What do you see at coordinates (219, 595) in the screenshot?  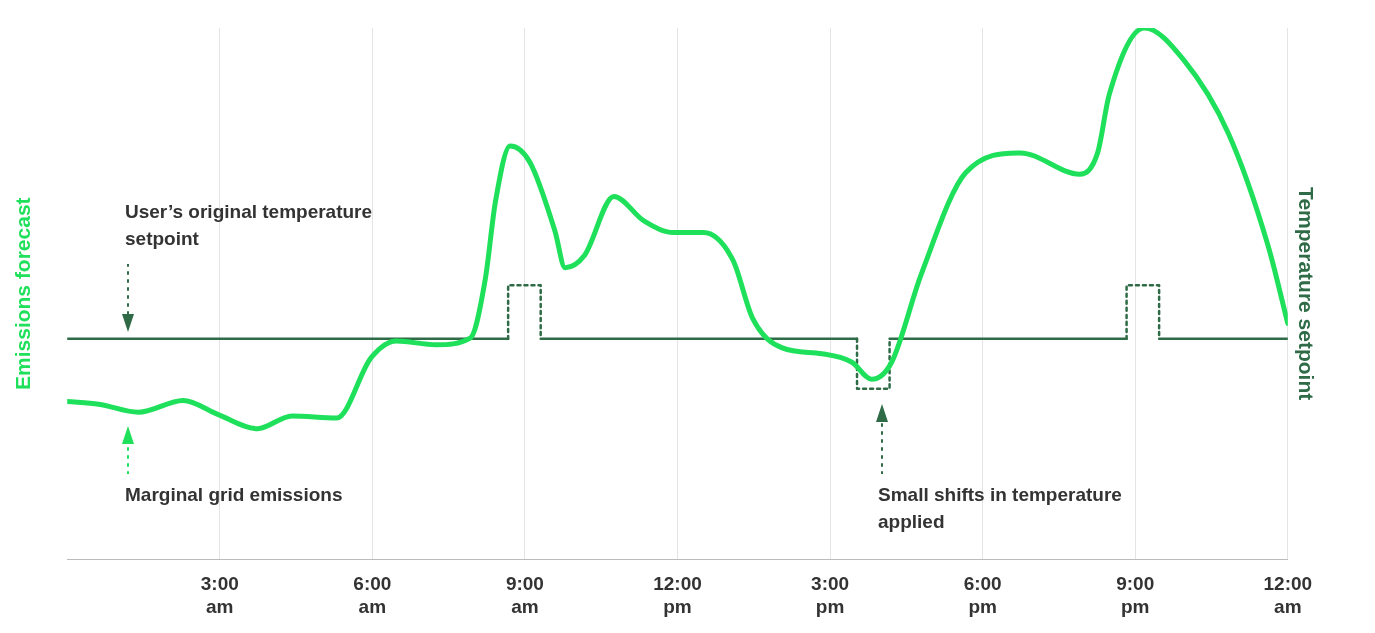 I see `x-tick-label: 3:00 am` at bounding box center [219, 595].